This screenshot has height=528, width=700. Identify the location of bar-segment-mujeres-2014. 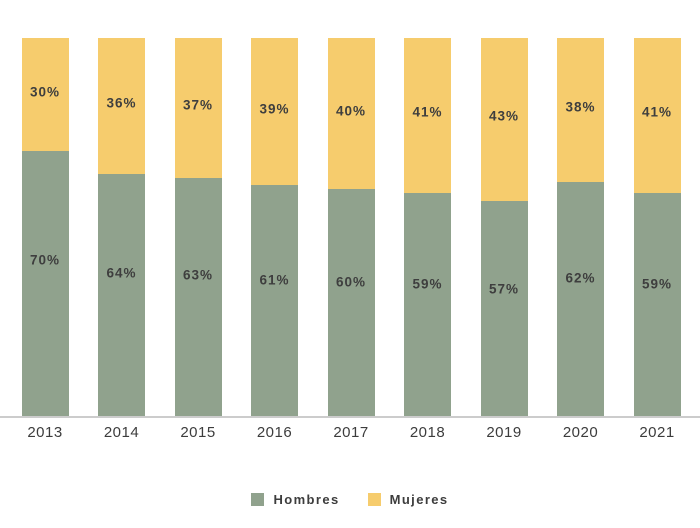
(121, 106).